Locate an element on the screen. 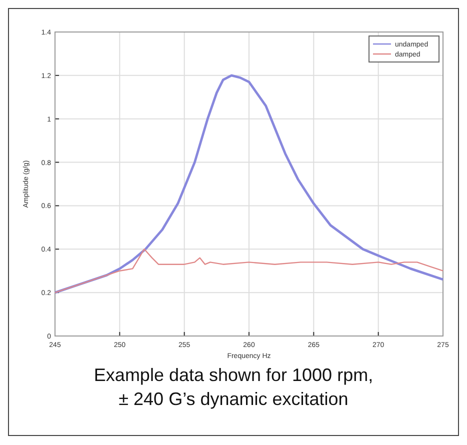  line-series is located at coordinates (249, 271).